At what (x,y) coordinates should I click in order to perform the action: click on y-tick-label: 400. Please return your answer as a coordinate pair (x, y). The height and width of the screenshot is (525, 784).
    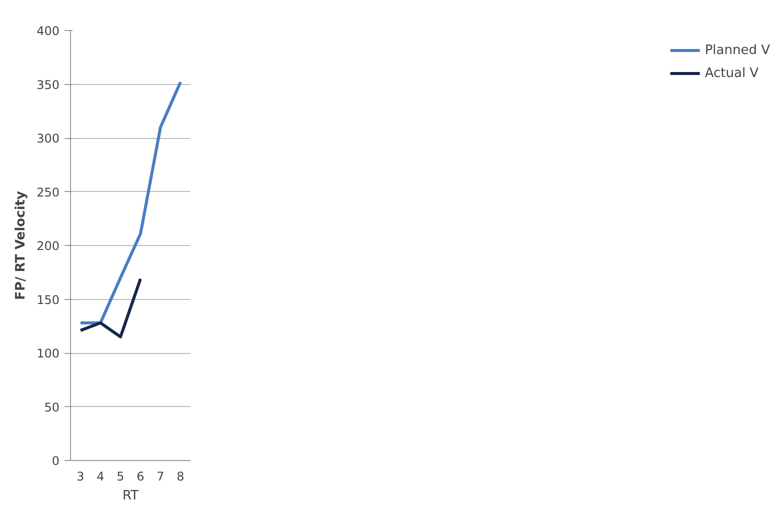
    Looking at the image, I should click on (48, 31).